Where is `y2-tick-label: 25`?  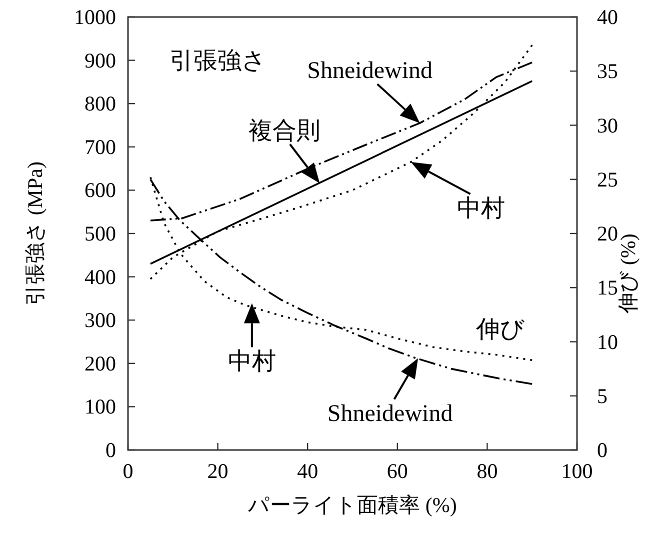 y2-tick-label: 25 is located at coordinates (607, 179).